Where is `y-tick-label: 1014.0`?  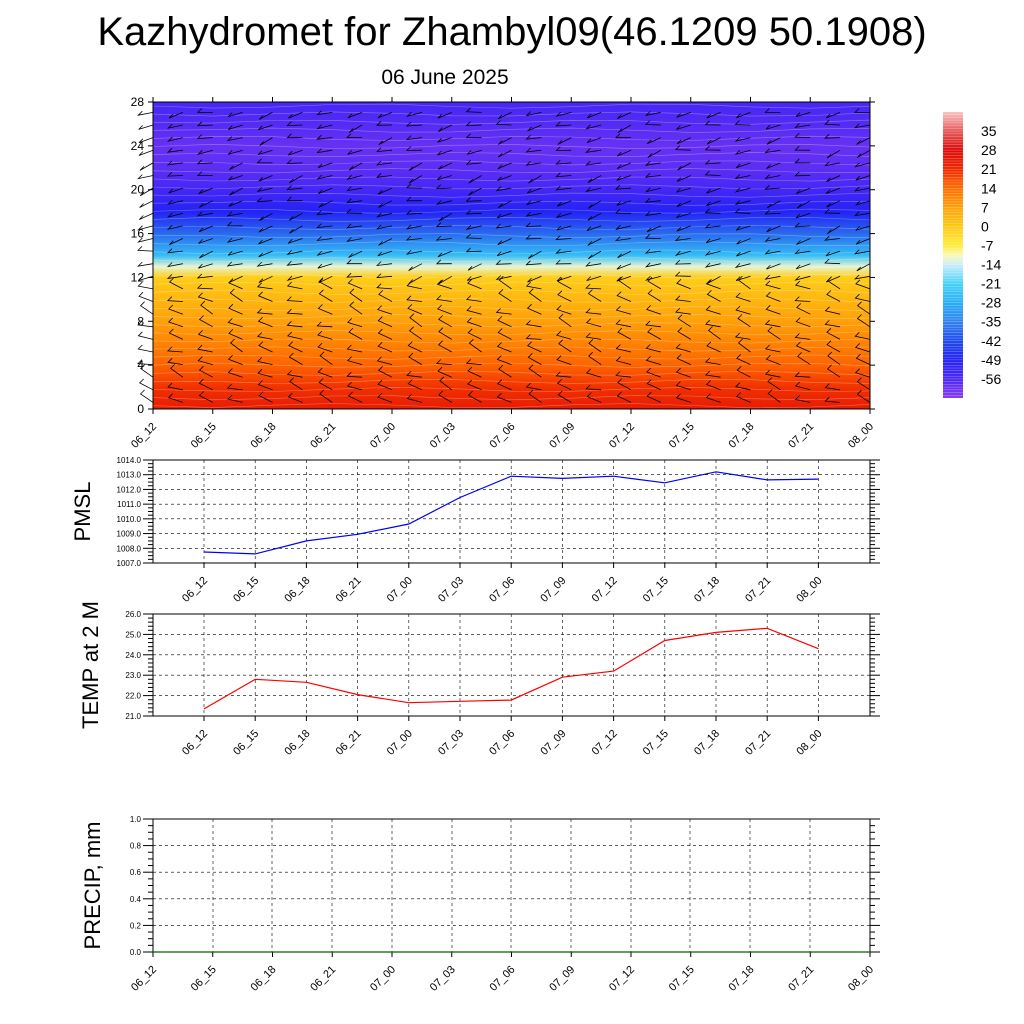
y-tick-label: 1014.0 is located at coordinates (129, 460).